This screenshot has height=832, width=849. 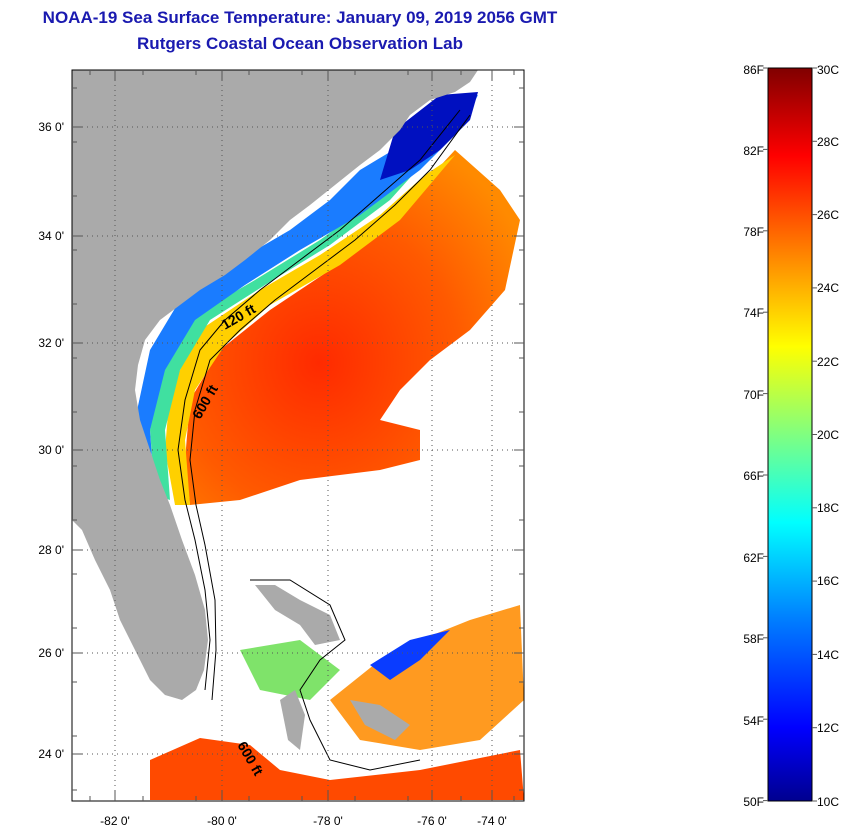 What do you see at coordinates (51, 653) in the screenshot?
I see `lat-label-26: 26 0'` at bounding box center [51, 653].